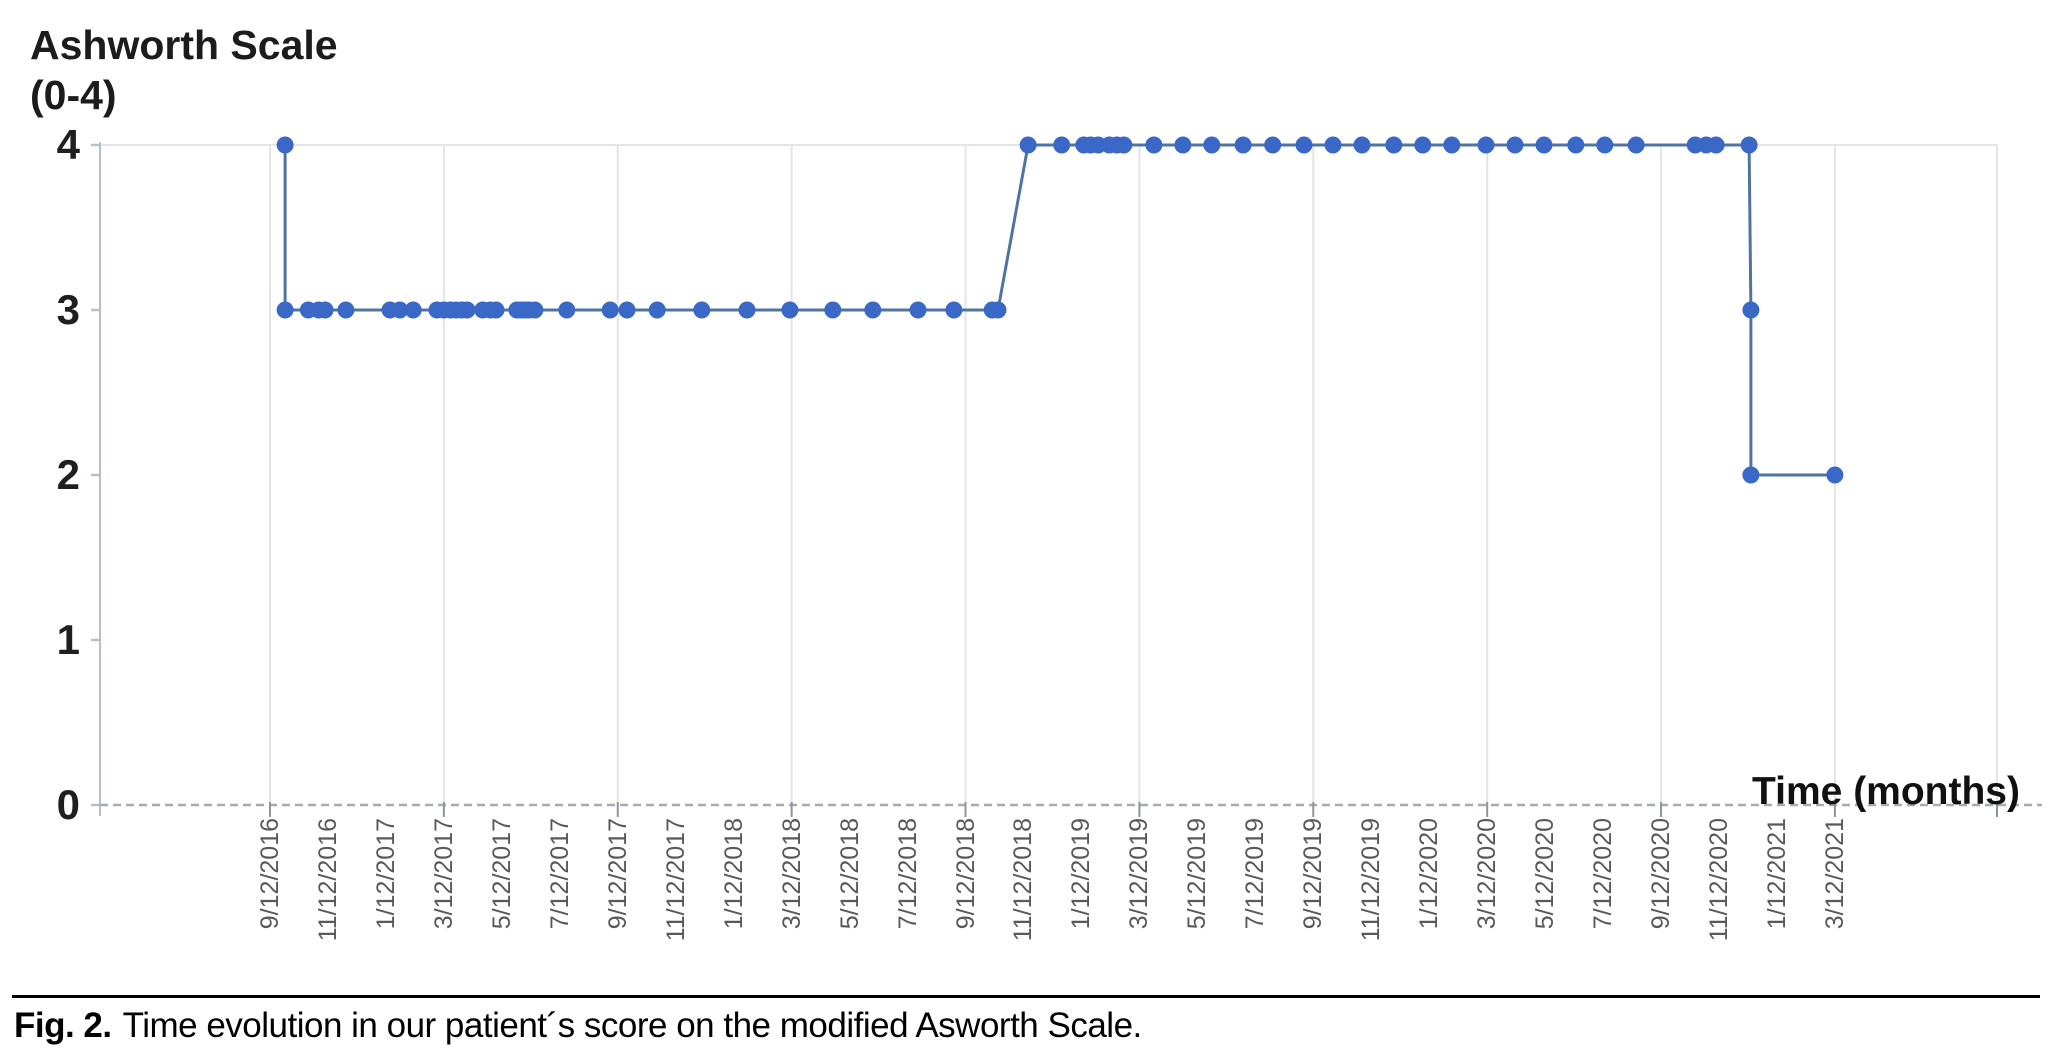 This screenshot has height=1060, width=2052. I want to click on caption-divider, so click(1026, 996).